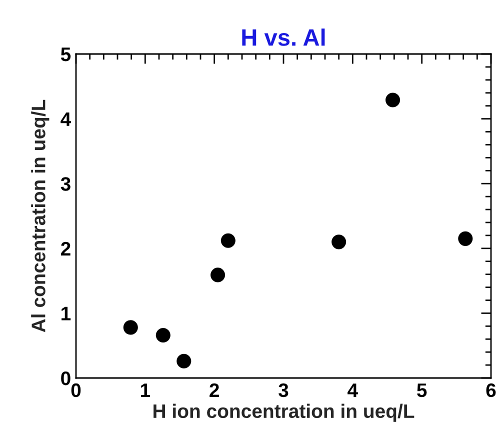 The height and width of the screenshot is (448, 503). What do you see at coordinates (76, 390) in the screenshot?
I see `x-tick-label: 0` at bounding box center [76, 390].